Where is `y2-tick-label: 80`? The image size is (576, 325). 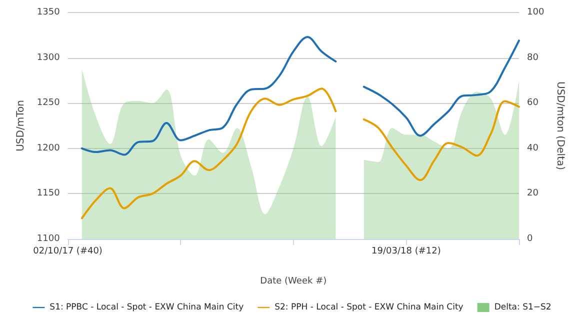
y2-tick-label: 80 is located at coordinates (533, 57).